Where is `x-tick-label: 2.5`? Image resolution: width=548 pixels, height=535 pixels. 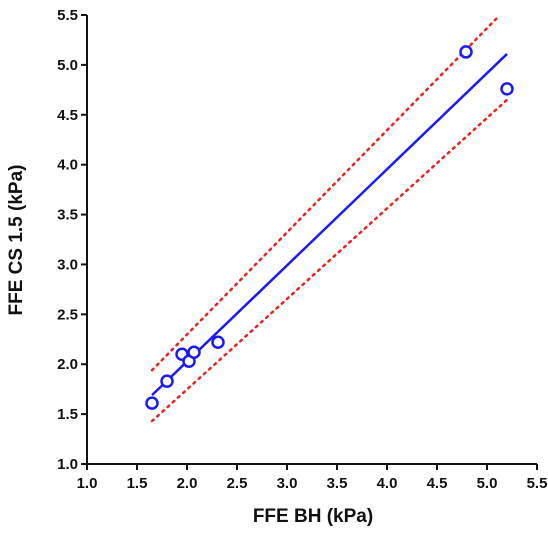 x-tick-label: 2.5 is located at coordinates (237, 483).